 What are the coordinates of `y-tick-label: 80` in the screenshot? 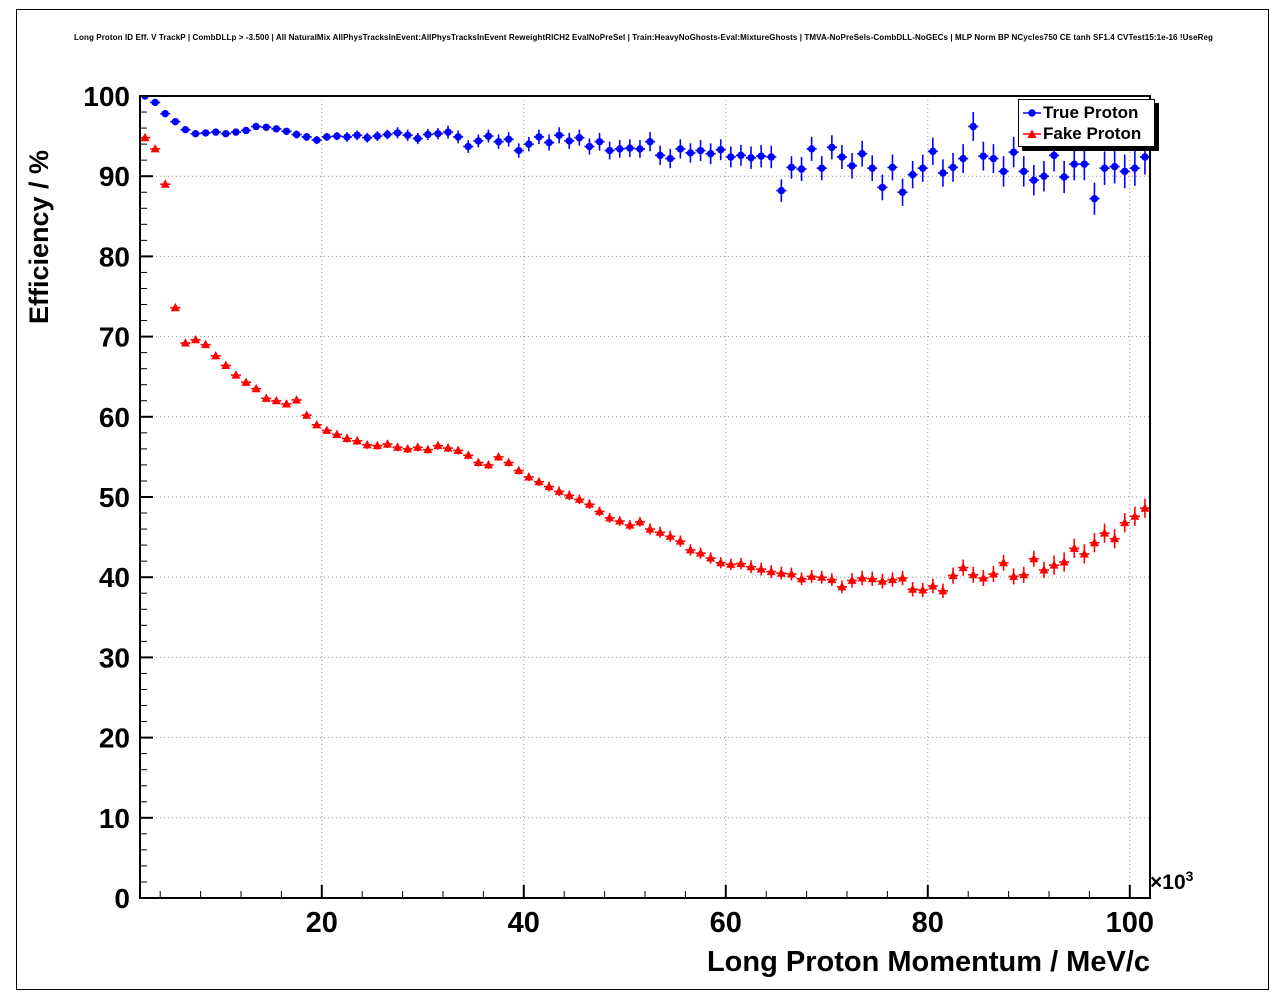 It's located at (114, 256).